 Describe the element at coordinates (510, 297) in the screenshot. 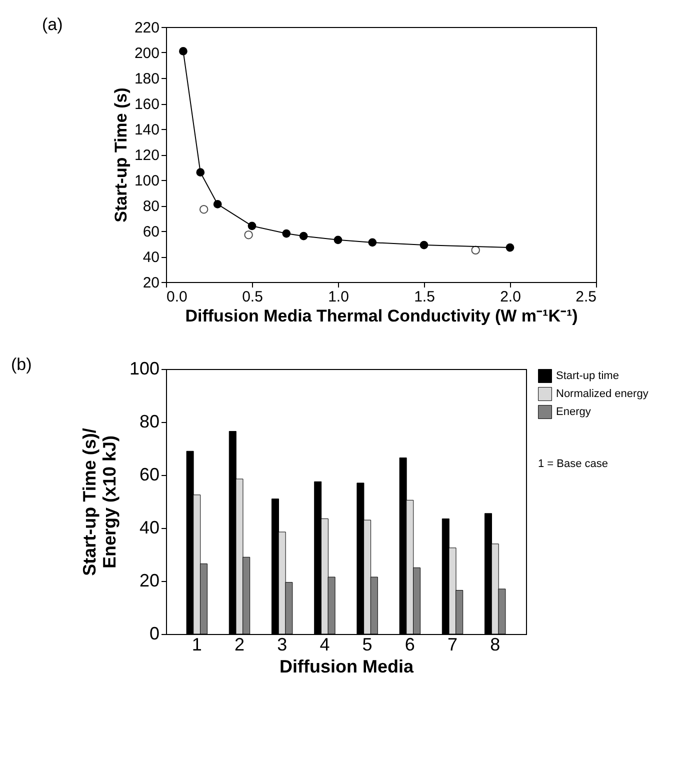

I see `x-tick-label: 2.0` at that location.